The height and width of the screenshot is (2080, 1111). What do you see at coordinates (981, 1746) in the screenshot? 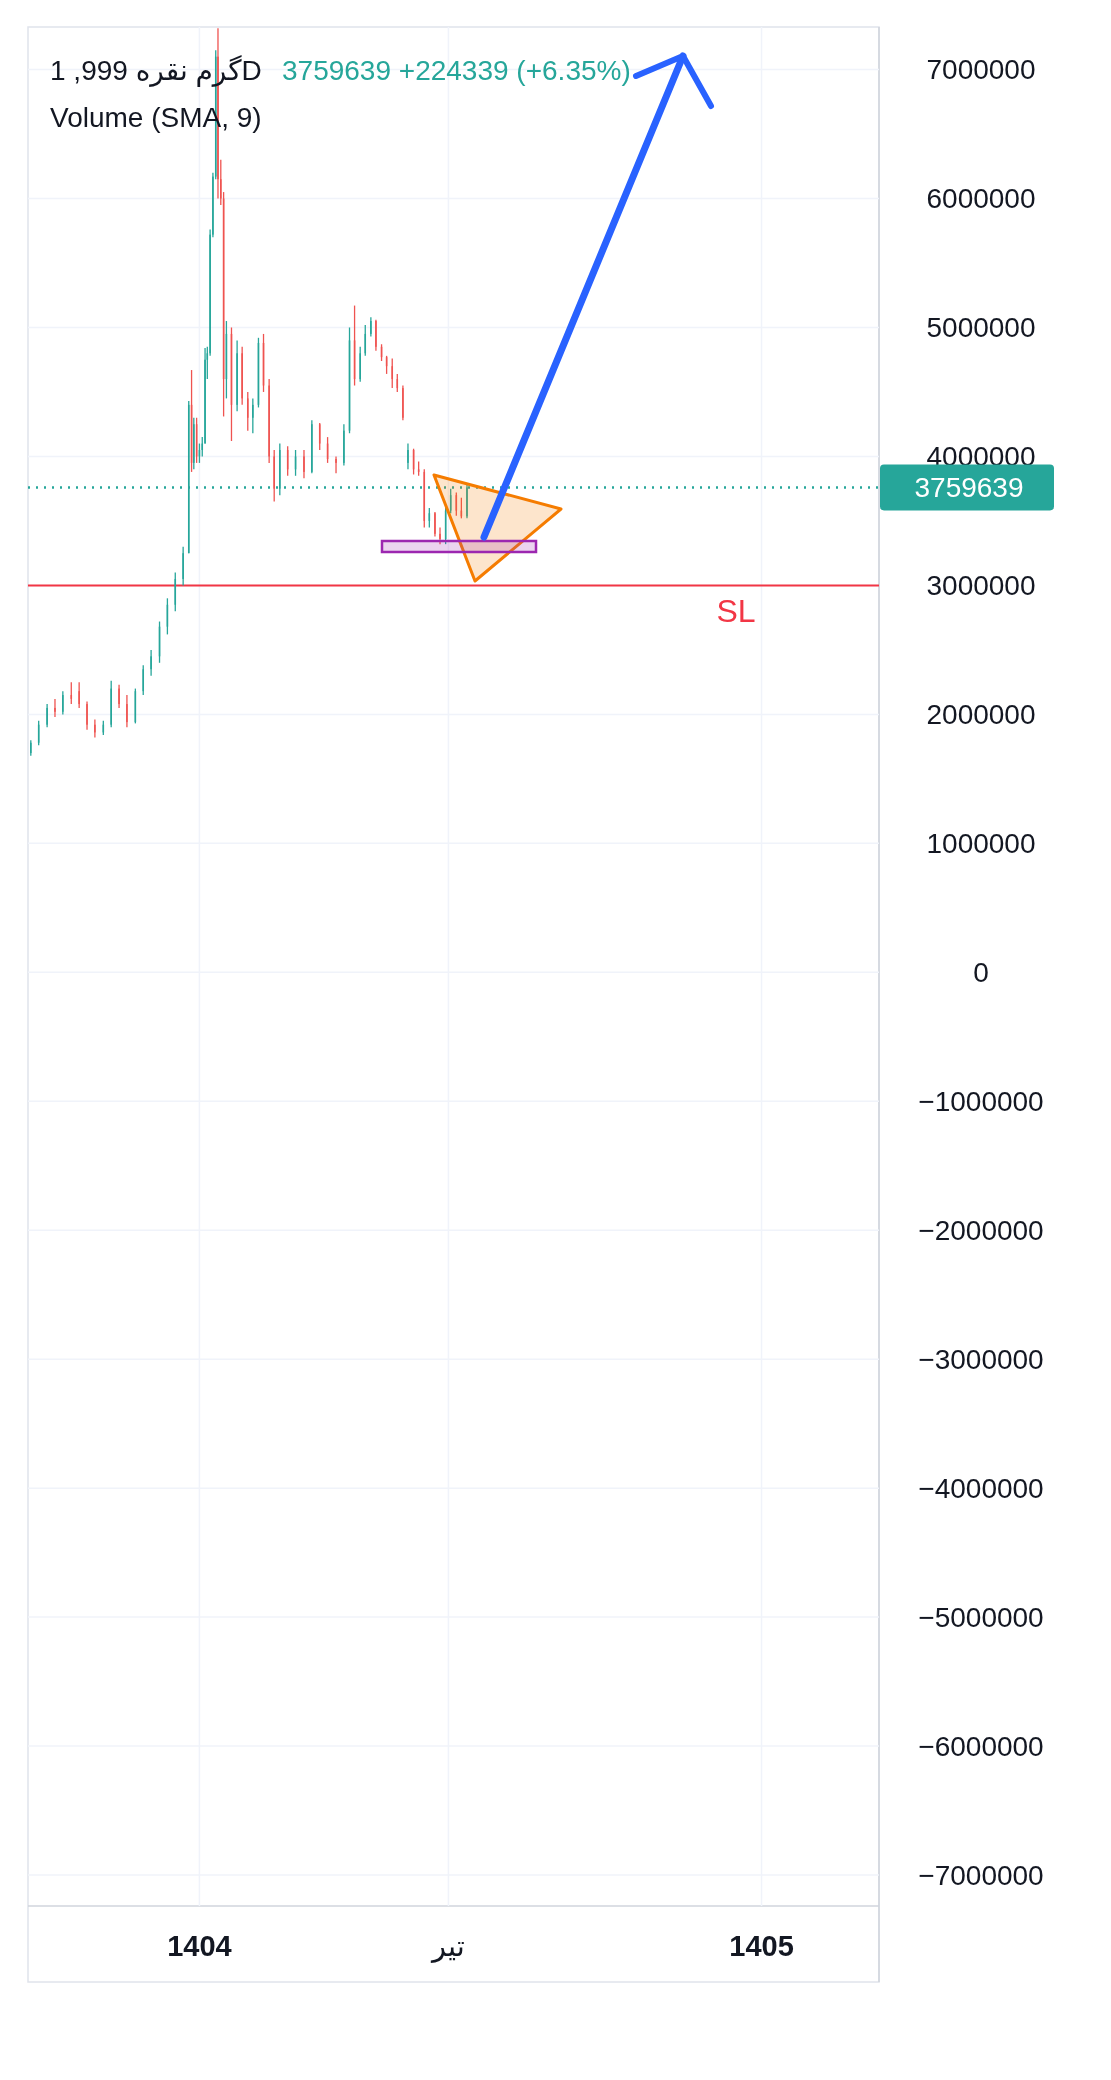
I see `y-tick-label: −6000000` at bounding box center [981, 1746].